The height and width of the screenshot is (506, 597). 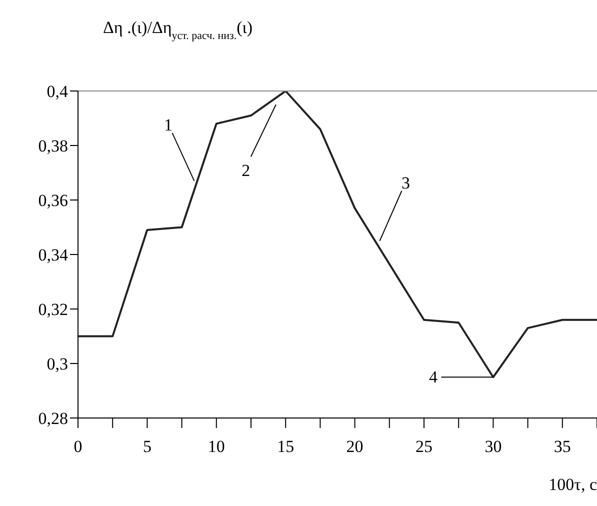 What do you see at coordinates (285, 446) in the screenshot?
I see `x-tick-label: 15` at bounding box center [285, 446].